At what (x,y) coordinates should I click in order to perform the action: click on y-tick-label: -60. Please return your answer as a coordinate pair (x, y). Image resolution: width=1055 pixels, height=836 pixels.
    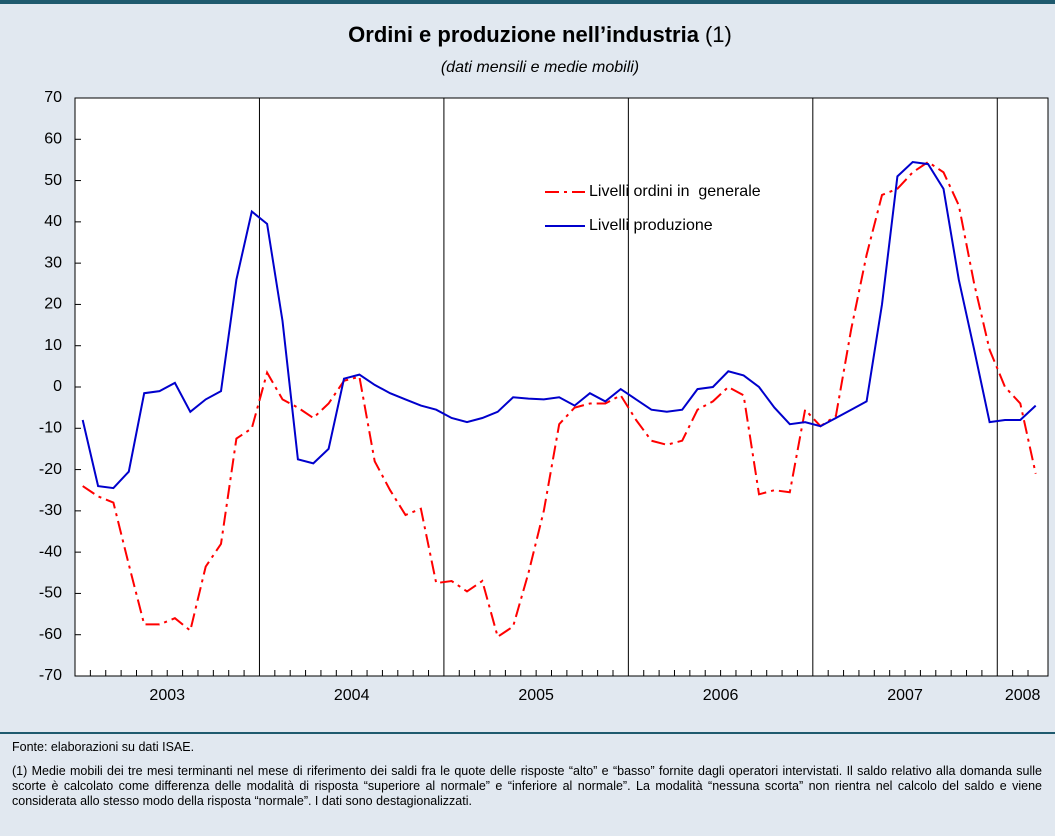
    Looking at the image, I should click on (50, 634).